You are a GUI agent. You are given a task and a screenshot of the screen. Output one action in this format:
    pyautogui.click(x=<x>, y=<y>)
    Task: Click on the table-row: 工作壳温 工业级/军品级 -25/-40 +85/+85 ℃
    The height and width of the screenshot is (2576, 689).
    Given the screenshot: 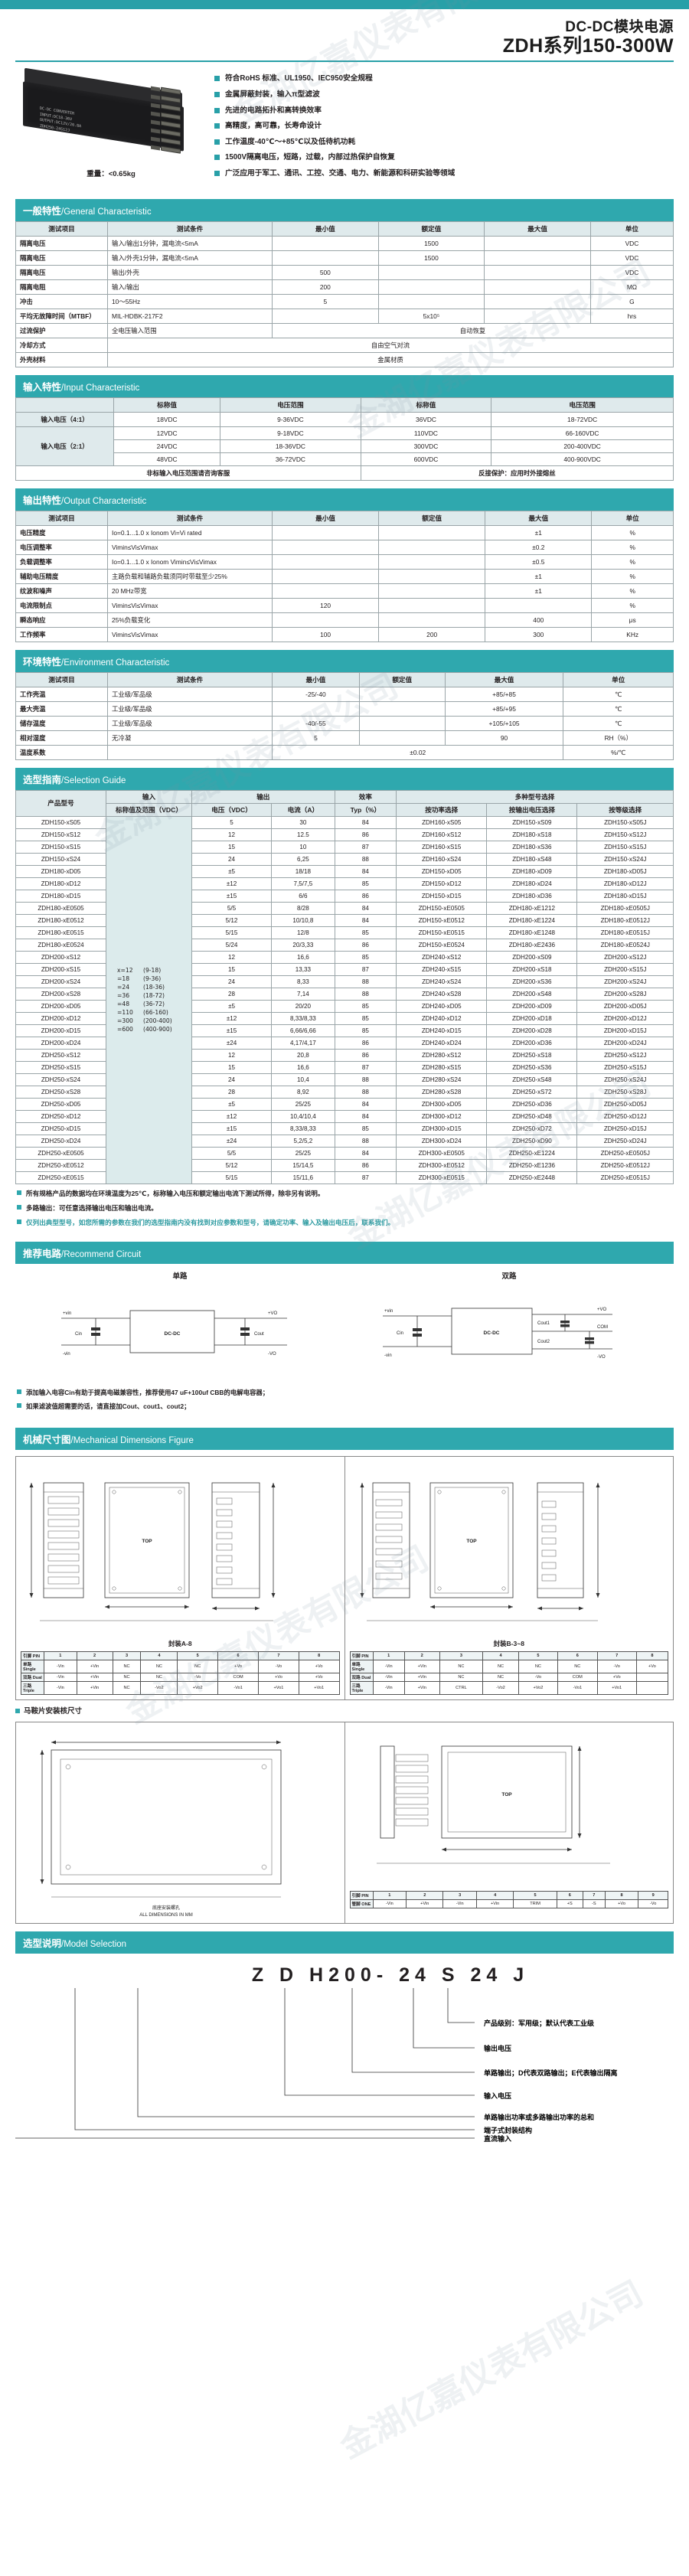 What is the action you would take?
    pyautogui.click(x=344, y=694)
    